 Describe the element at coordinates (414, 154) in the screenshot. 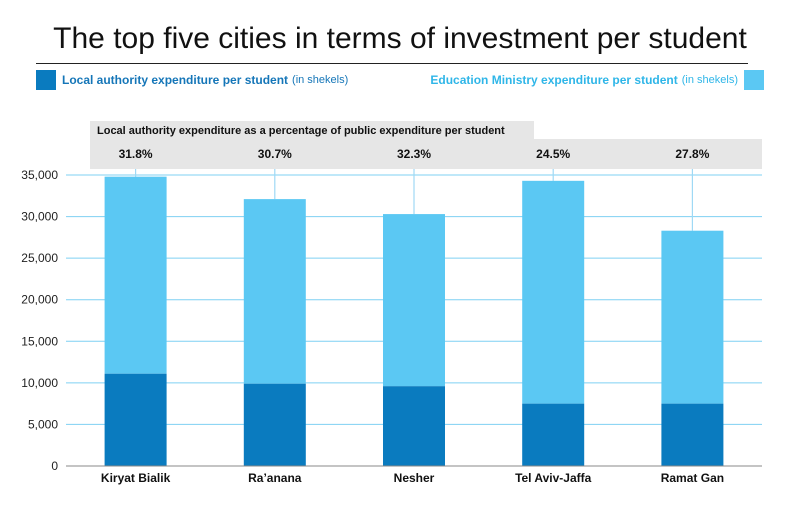

I see `percentage-value: 32.3%` at that location.